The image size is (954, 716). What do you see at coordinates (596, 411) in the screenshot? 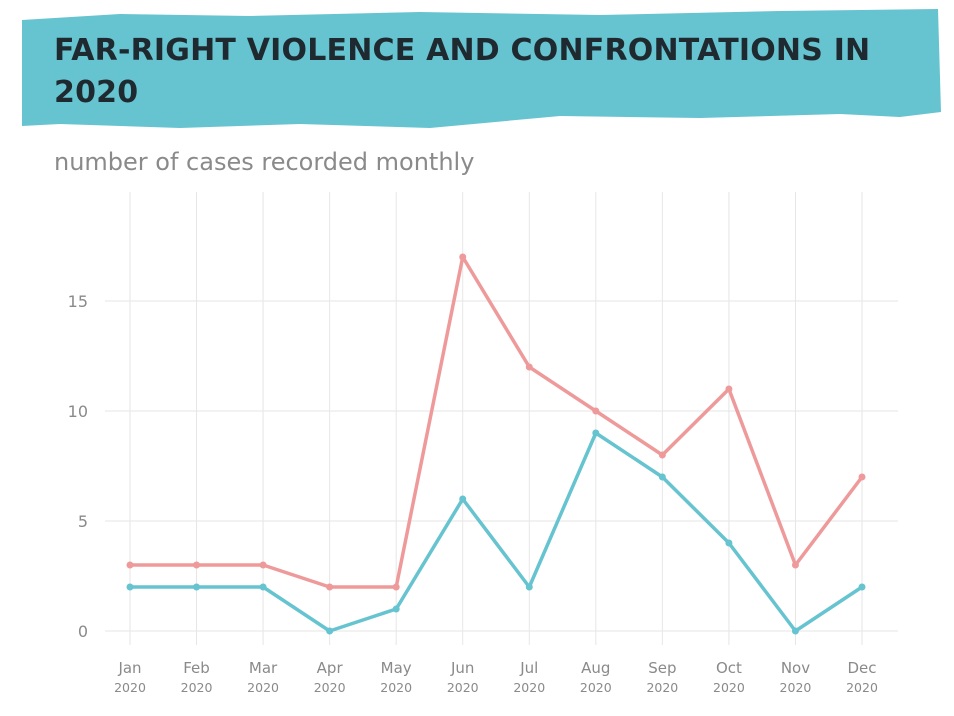
I see `data-point-series-1-aug` at bounding box center [596, 411].